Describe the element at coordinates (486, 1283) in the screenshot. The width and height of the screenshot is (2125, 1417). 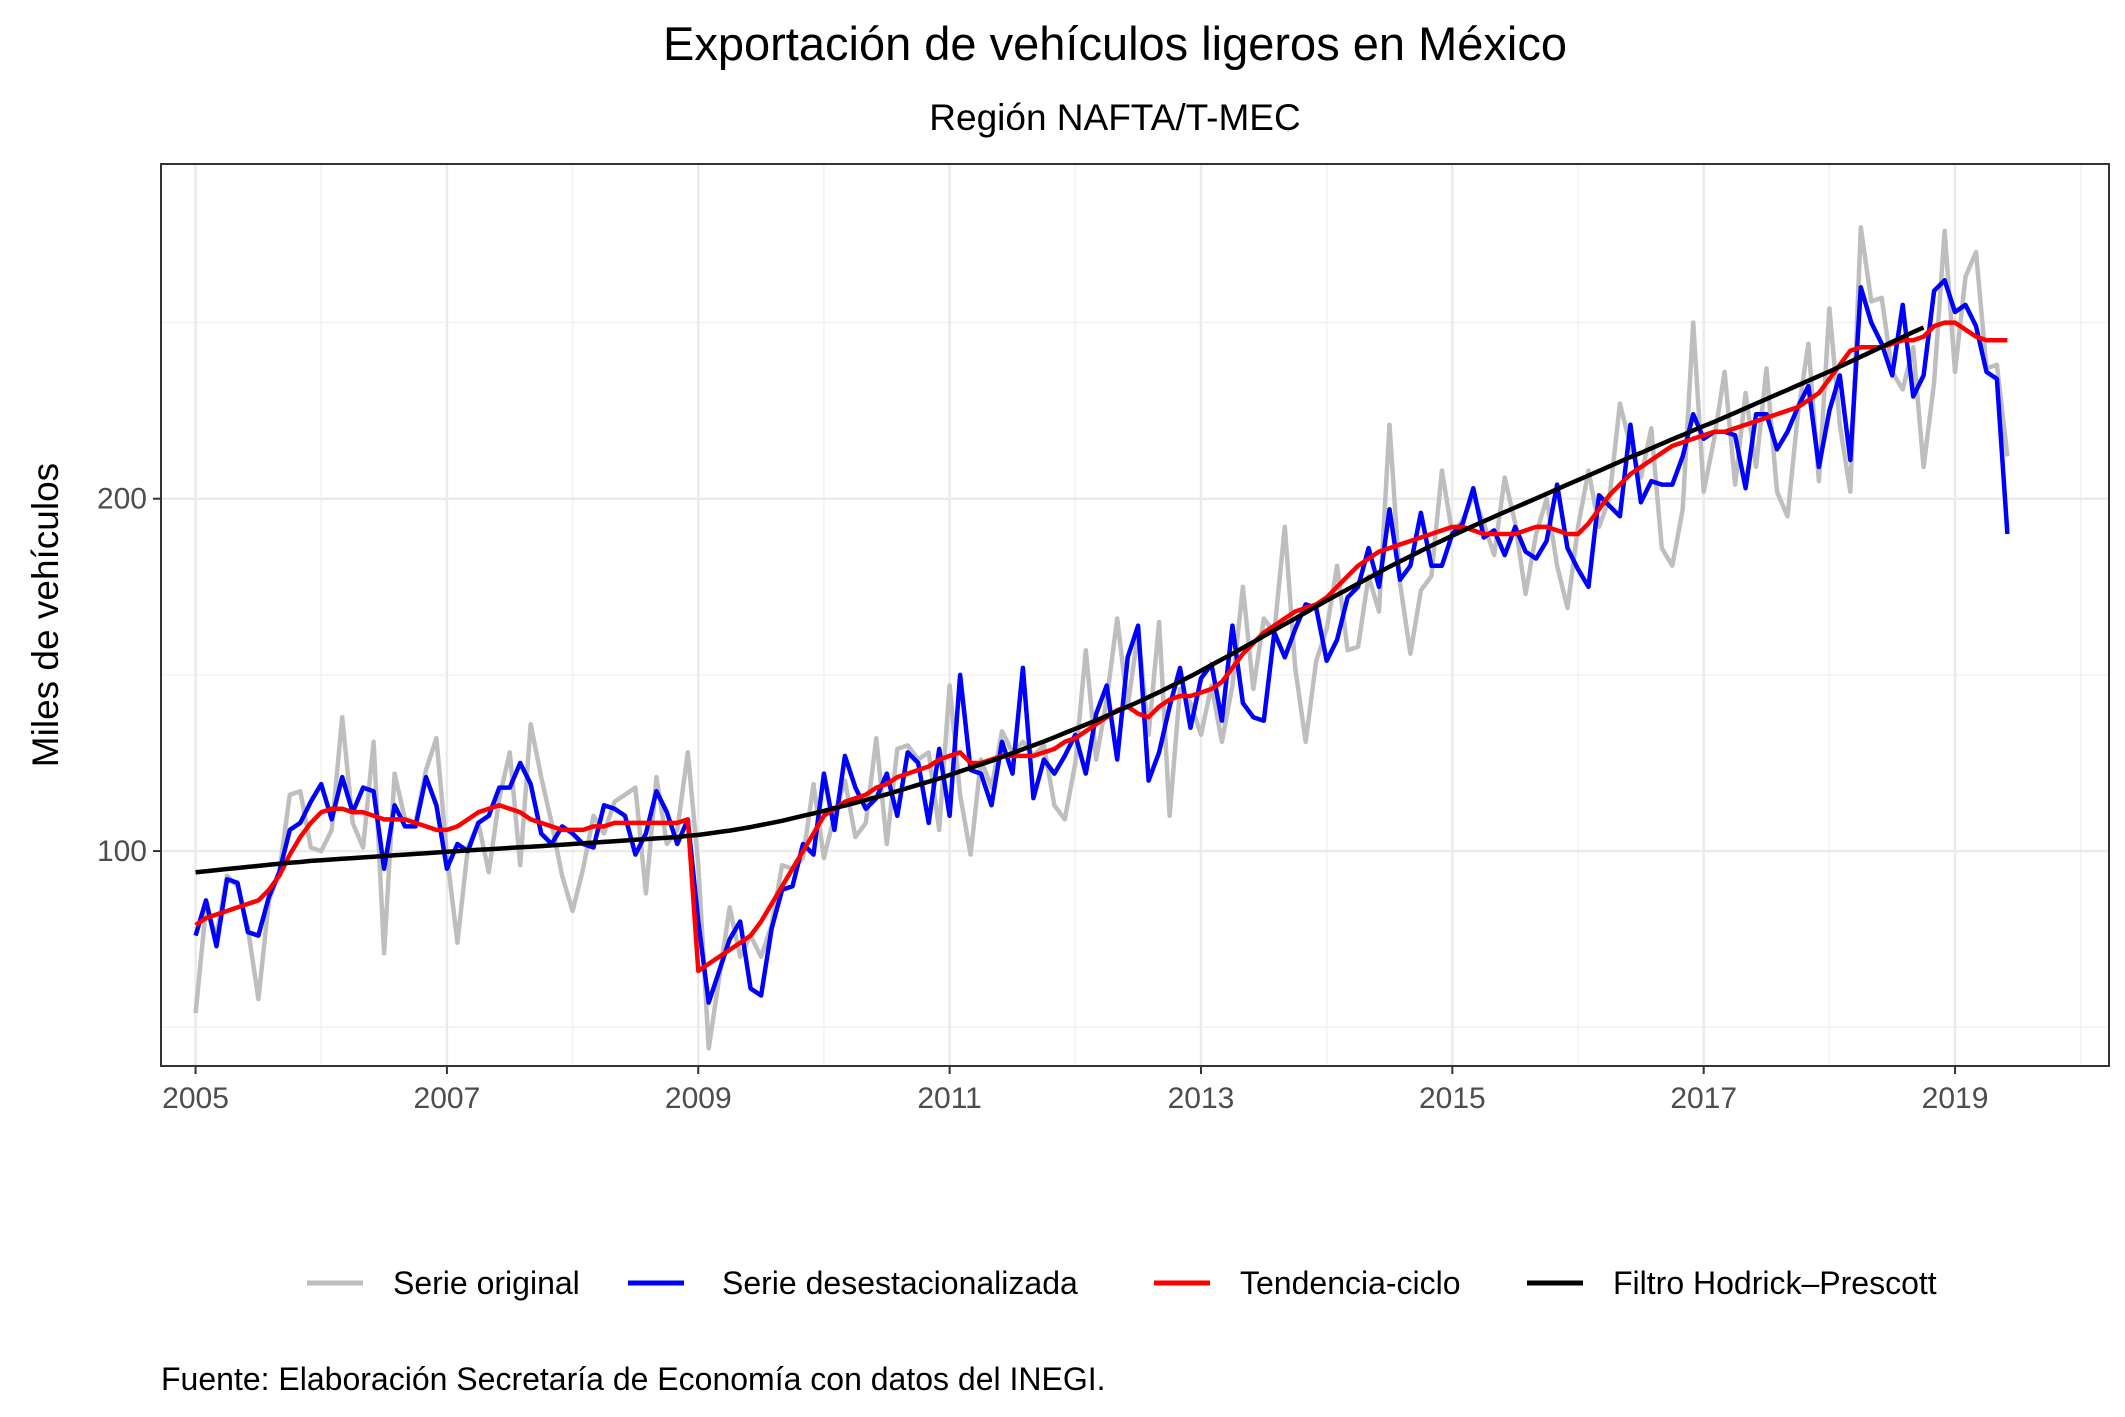
I see `legend-label: Serie original` at that location.